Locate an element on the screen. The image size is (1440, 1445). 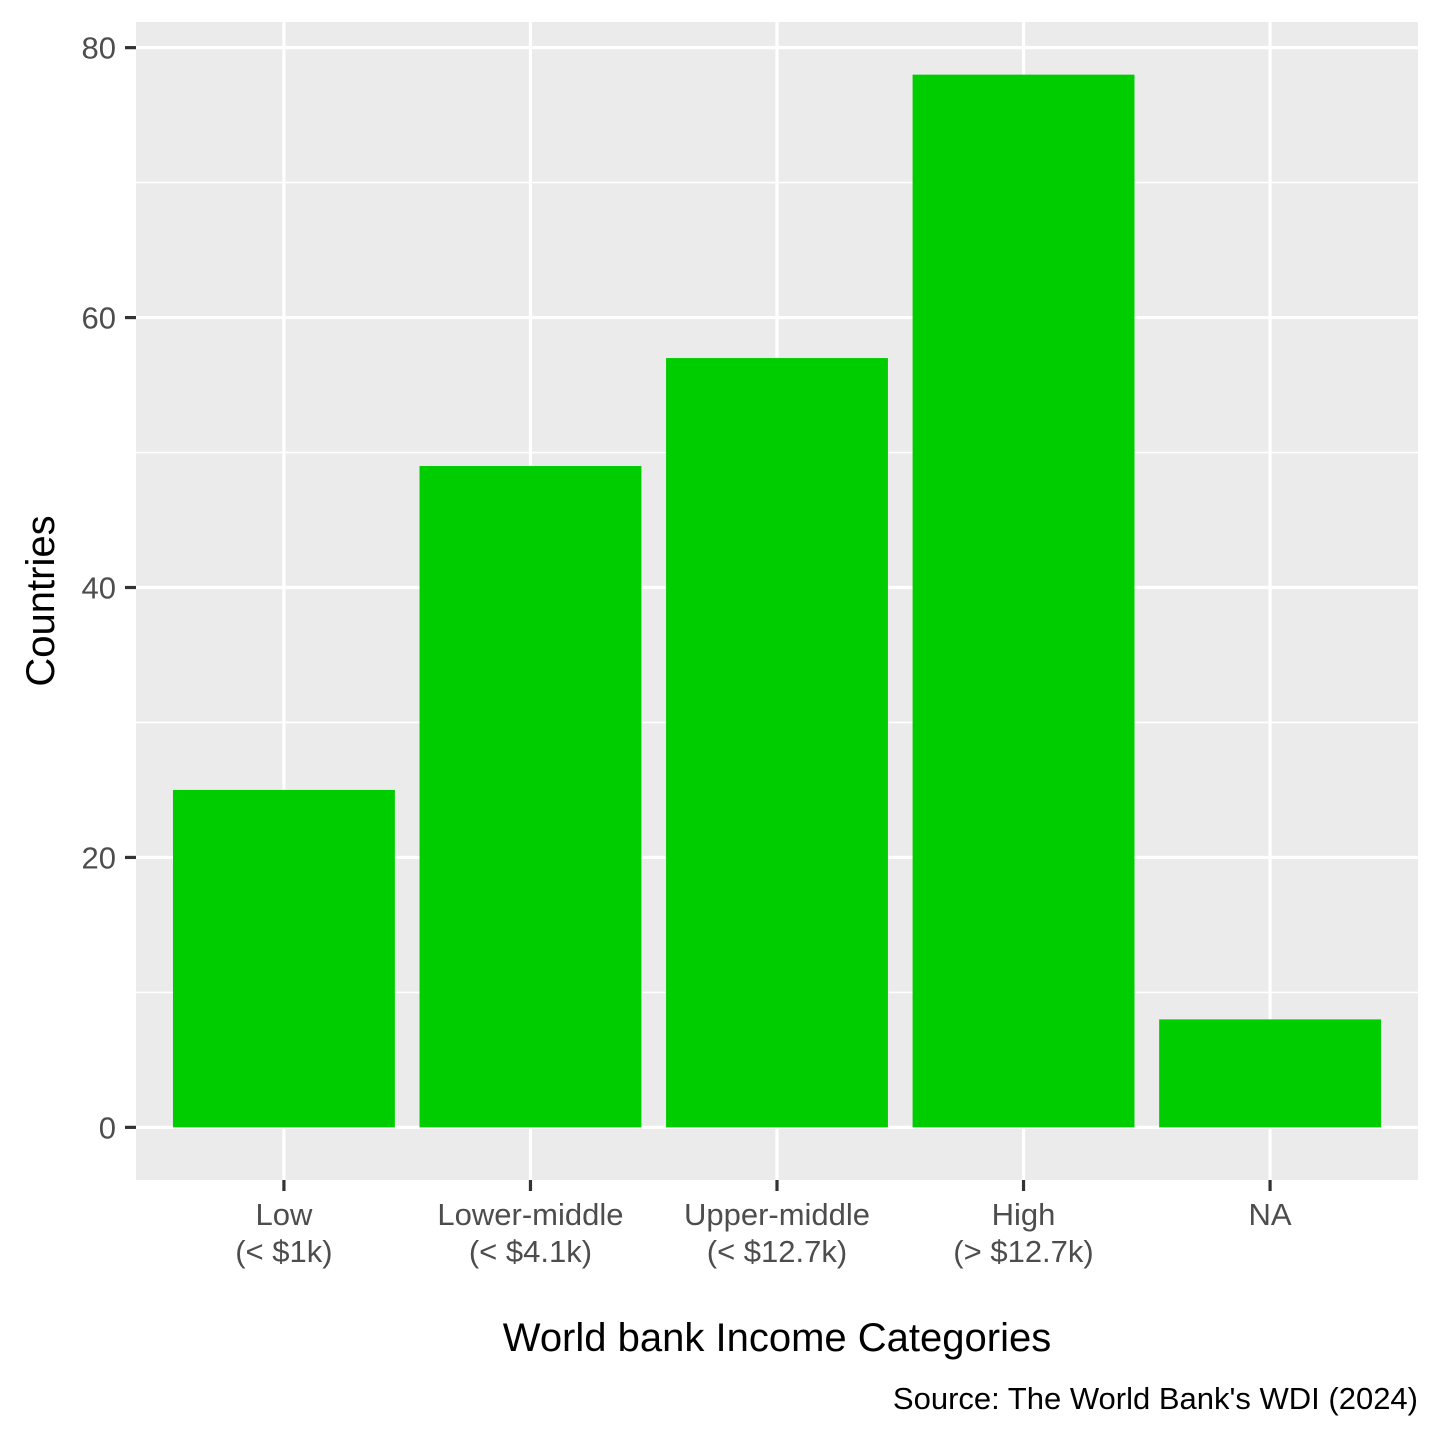
y-tick-label: 20 is located at coordinates (99, 857).